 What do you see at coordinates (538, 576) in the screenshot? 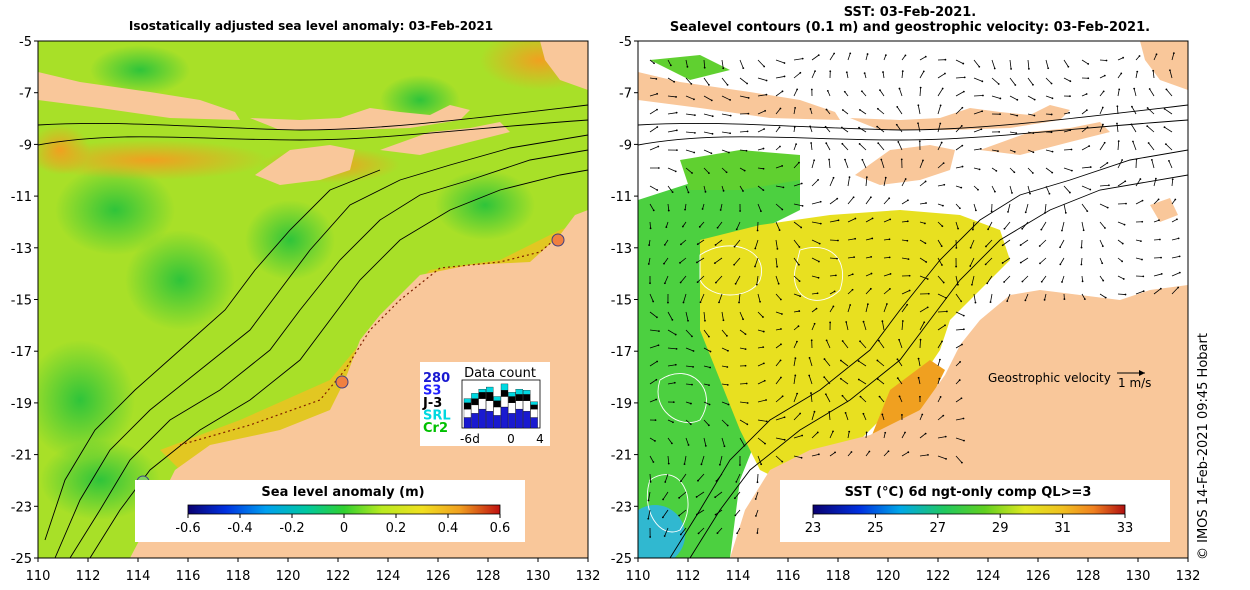
I see `lon-tick-label: 130` at bounding box center [538, 576].